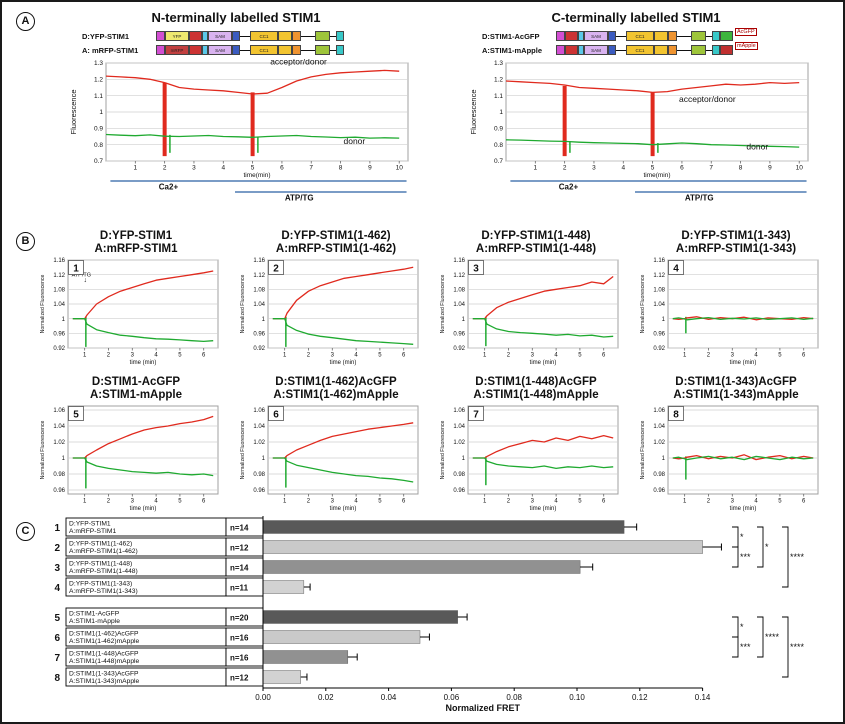 The width and height of the screenshot is (845, 724). I want to click on svg-text: 7, so click(311, 168).